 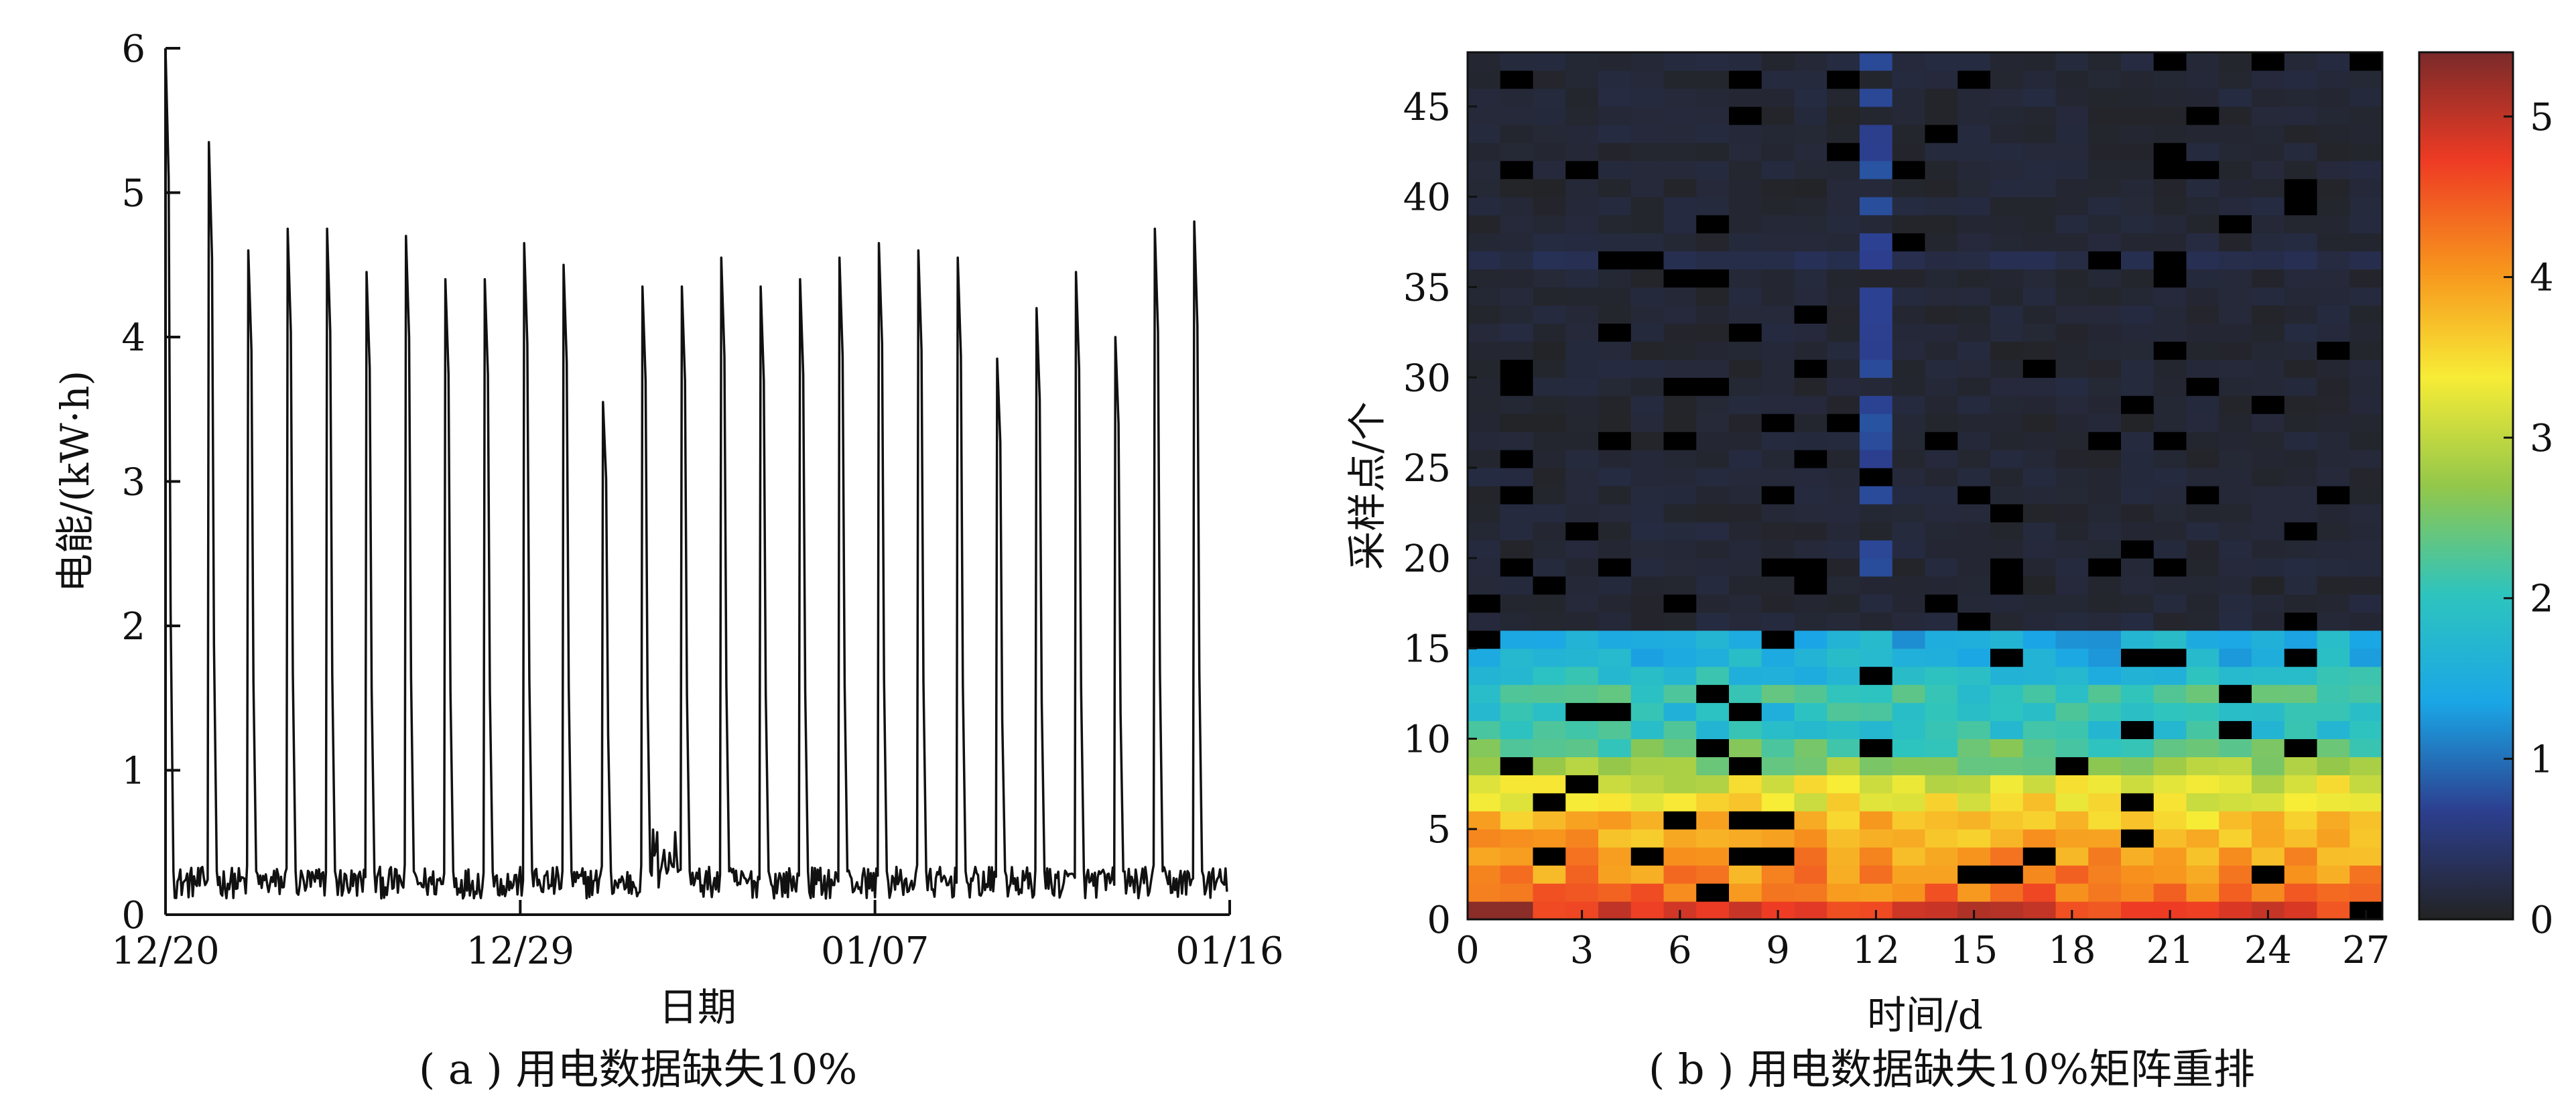 I want to click on y-tick-label: 30, so click(x=1427, y=378).